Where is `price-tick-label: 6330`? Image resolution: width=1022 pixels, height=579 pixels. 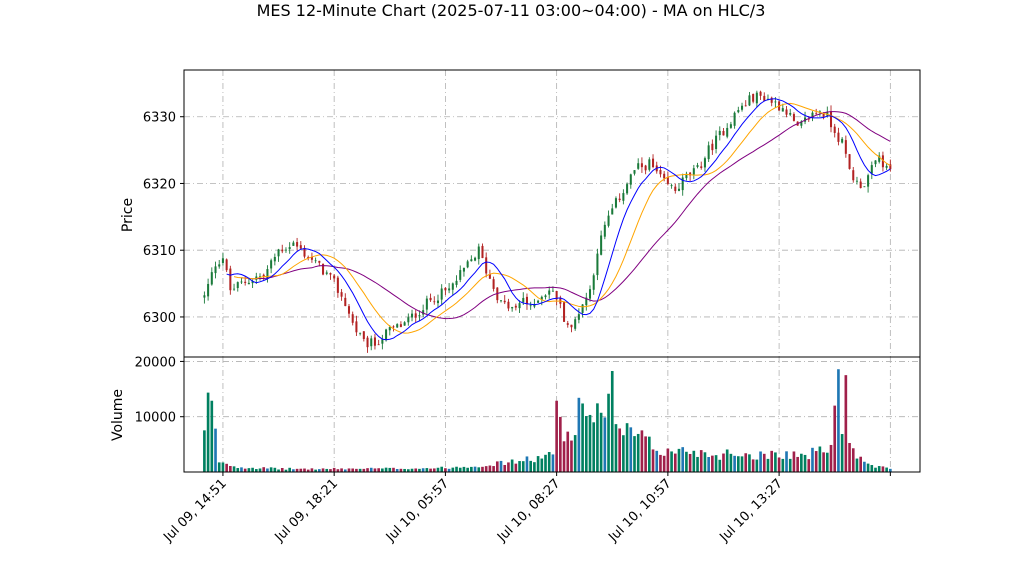
price-tick-label: 6330 is located at coordinates (159, 118).